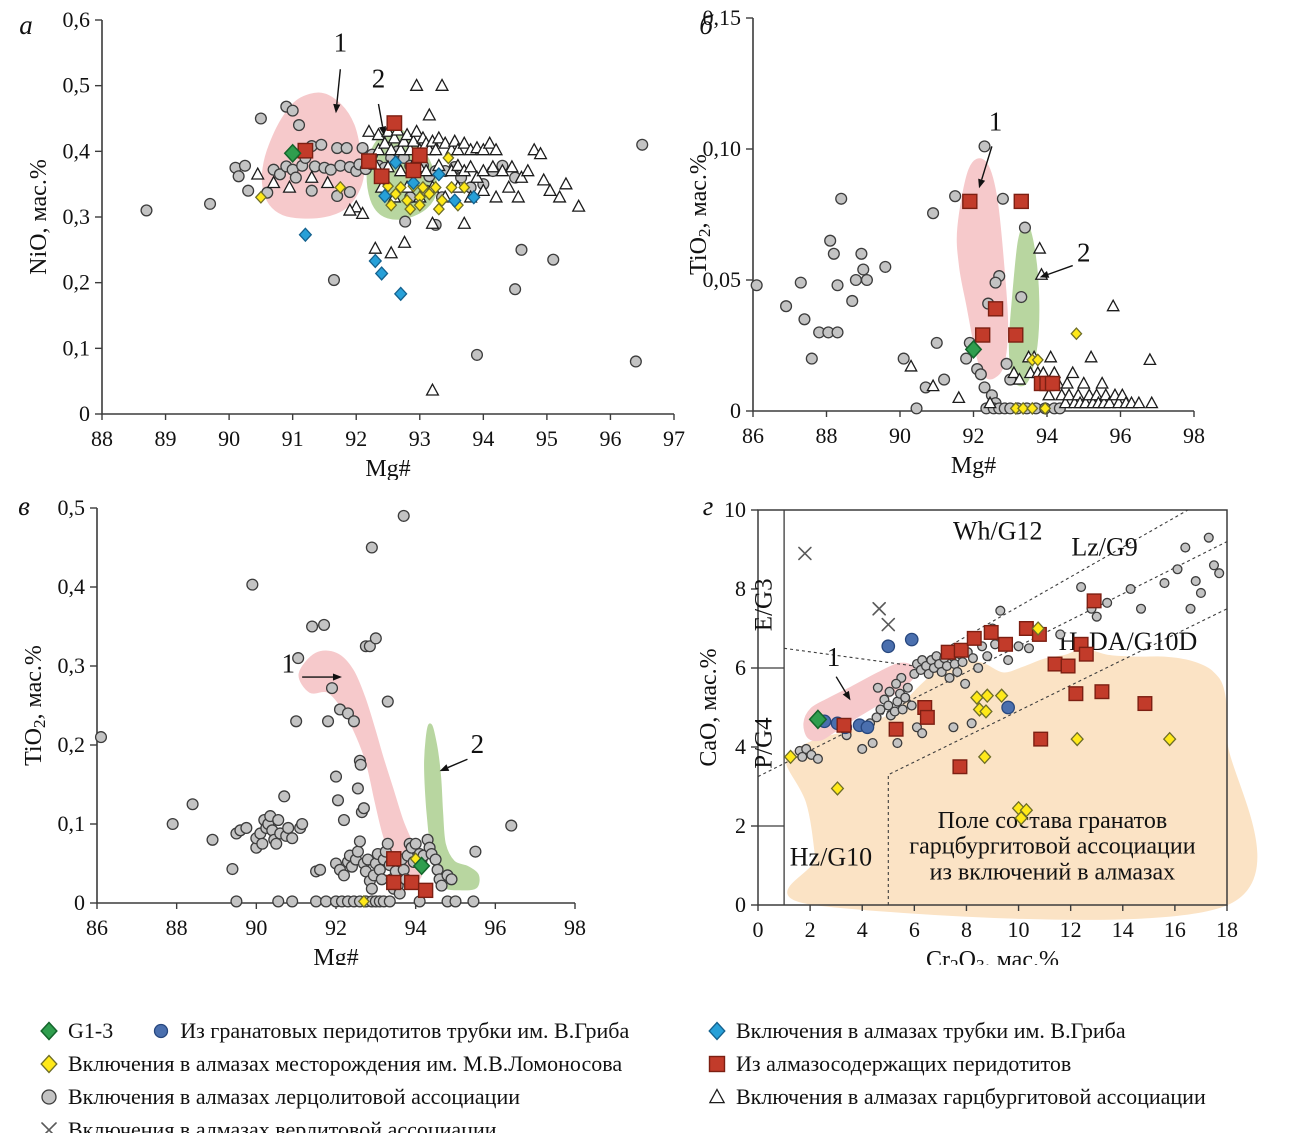 This screenshot has width=1302, height=1133. Describe the element at coordinates (49, 1031) in the screenshot. I see `green-diamond-icon` at that location.